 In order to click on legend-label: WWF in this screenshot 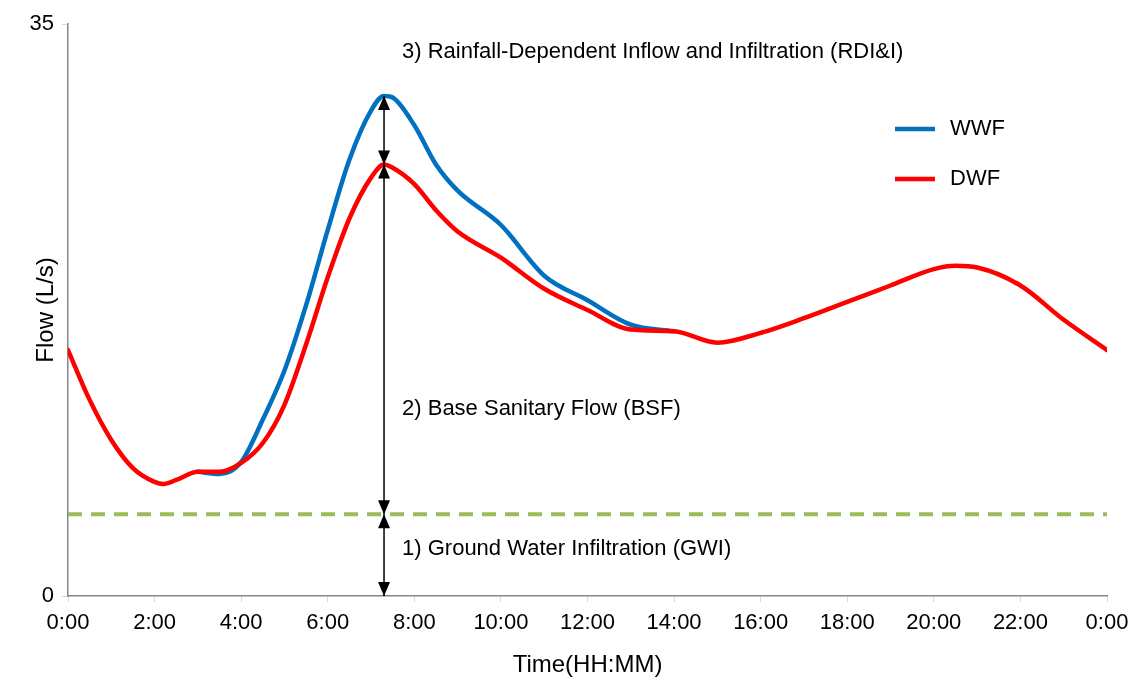, I will do `click(977, 128)`.